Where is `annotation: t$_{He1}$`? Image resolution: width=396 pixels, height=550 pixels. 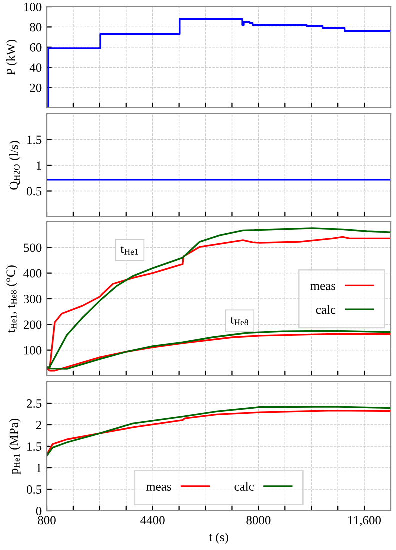 annotation: t$_{He1}$ is located at coordinates (129, 250).